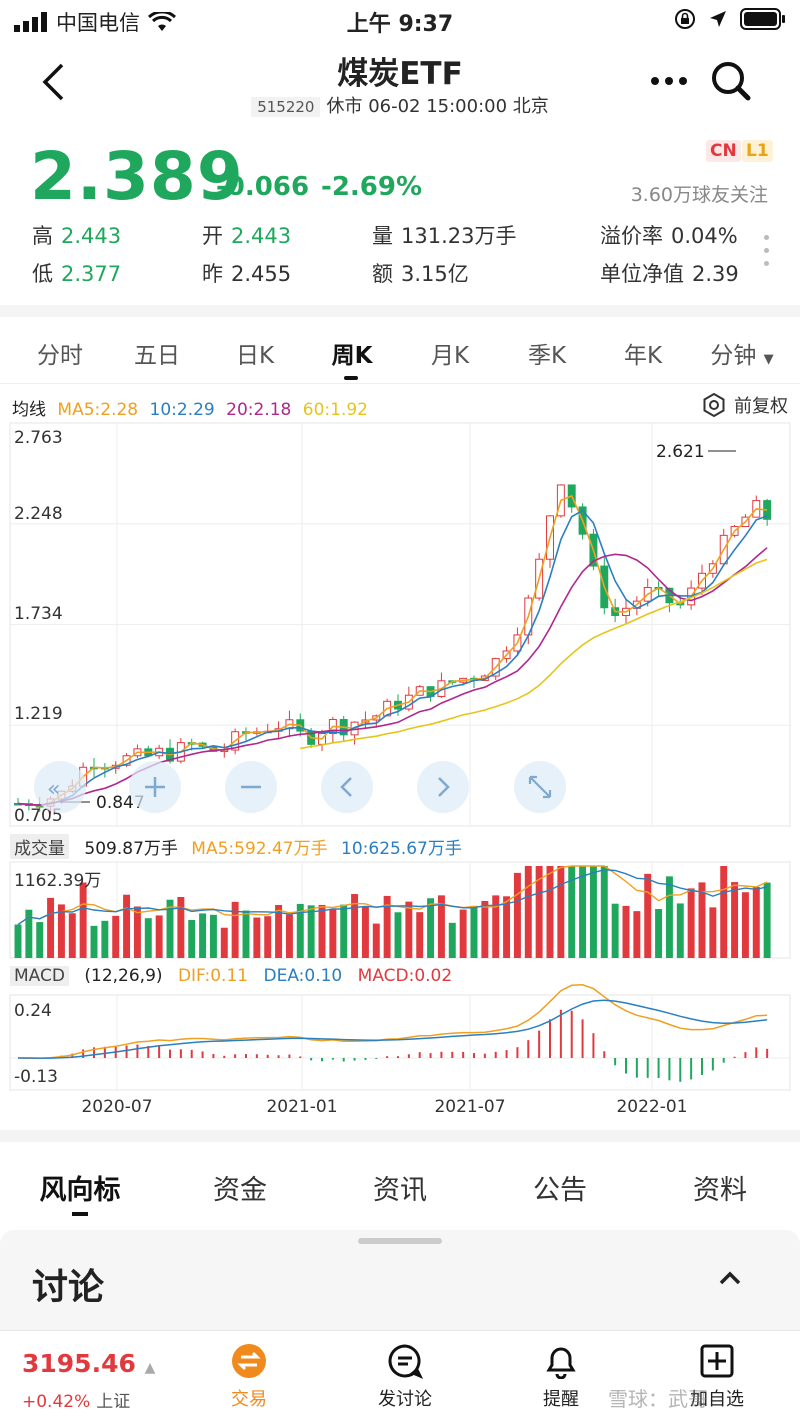 The height and width of the screenshot is (1422, 800). What do you see at coordinates (469, 1107) in the screenshot?
I see `x-tick-label: 2021-07` at bounding box center [469, 1107].